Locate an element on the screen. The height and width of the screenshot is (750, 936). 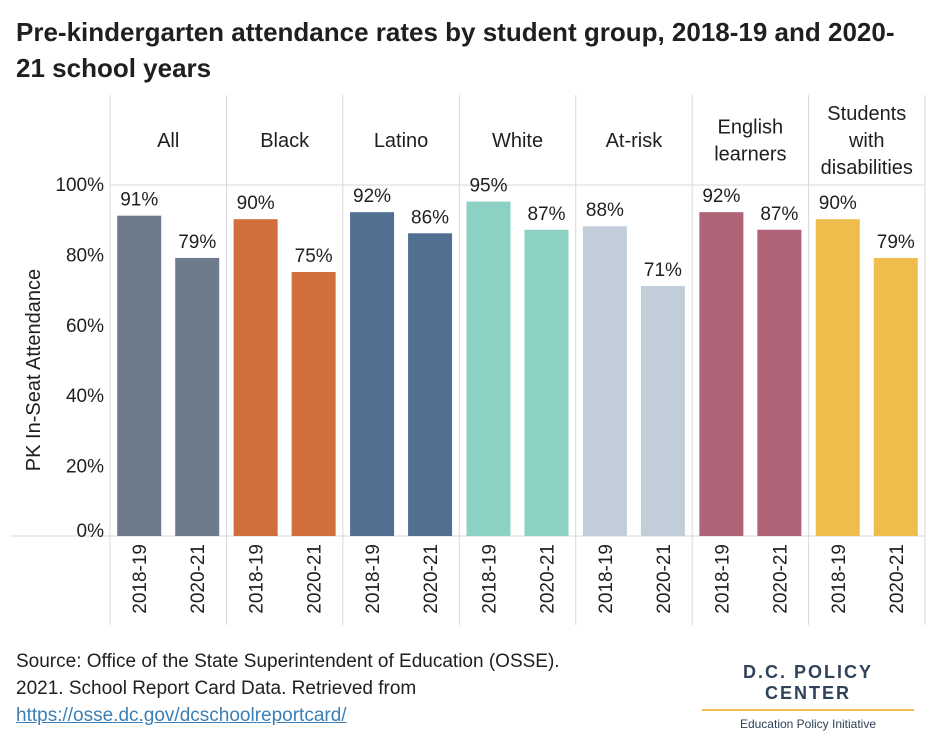
y-axis-title: PK In-Seat Attendance is located at coordinates (34, 370).